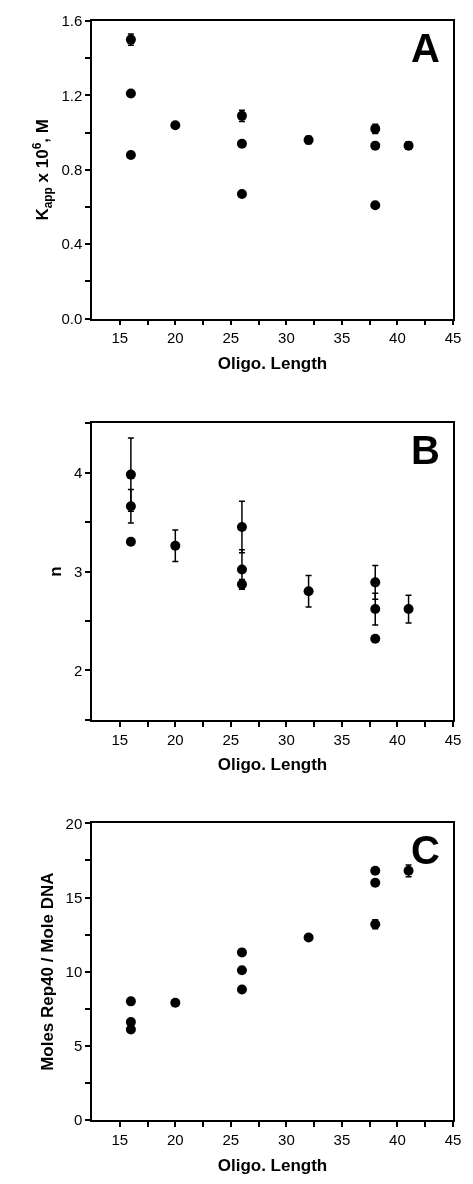 Image resolution: width=473 pixels, height=1184 pixels. Describe the element at coordinates (72, 318) in the screenshot. I see `y-tick-label: 0.0` at that location.